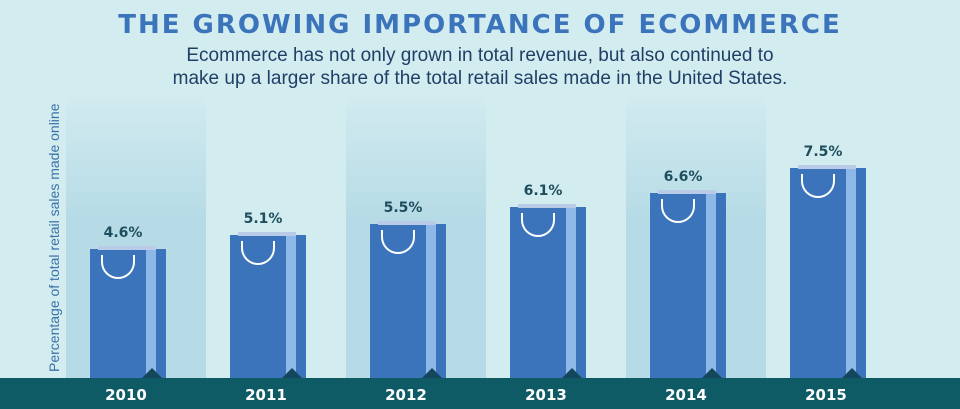  Describe the element at coordinates (711, 285) in the screenshot. I see `bar-side-2014` at that location.